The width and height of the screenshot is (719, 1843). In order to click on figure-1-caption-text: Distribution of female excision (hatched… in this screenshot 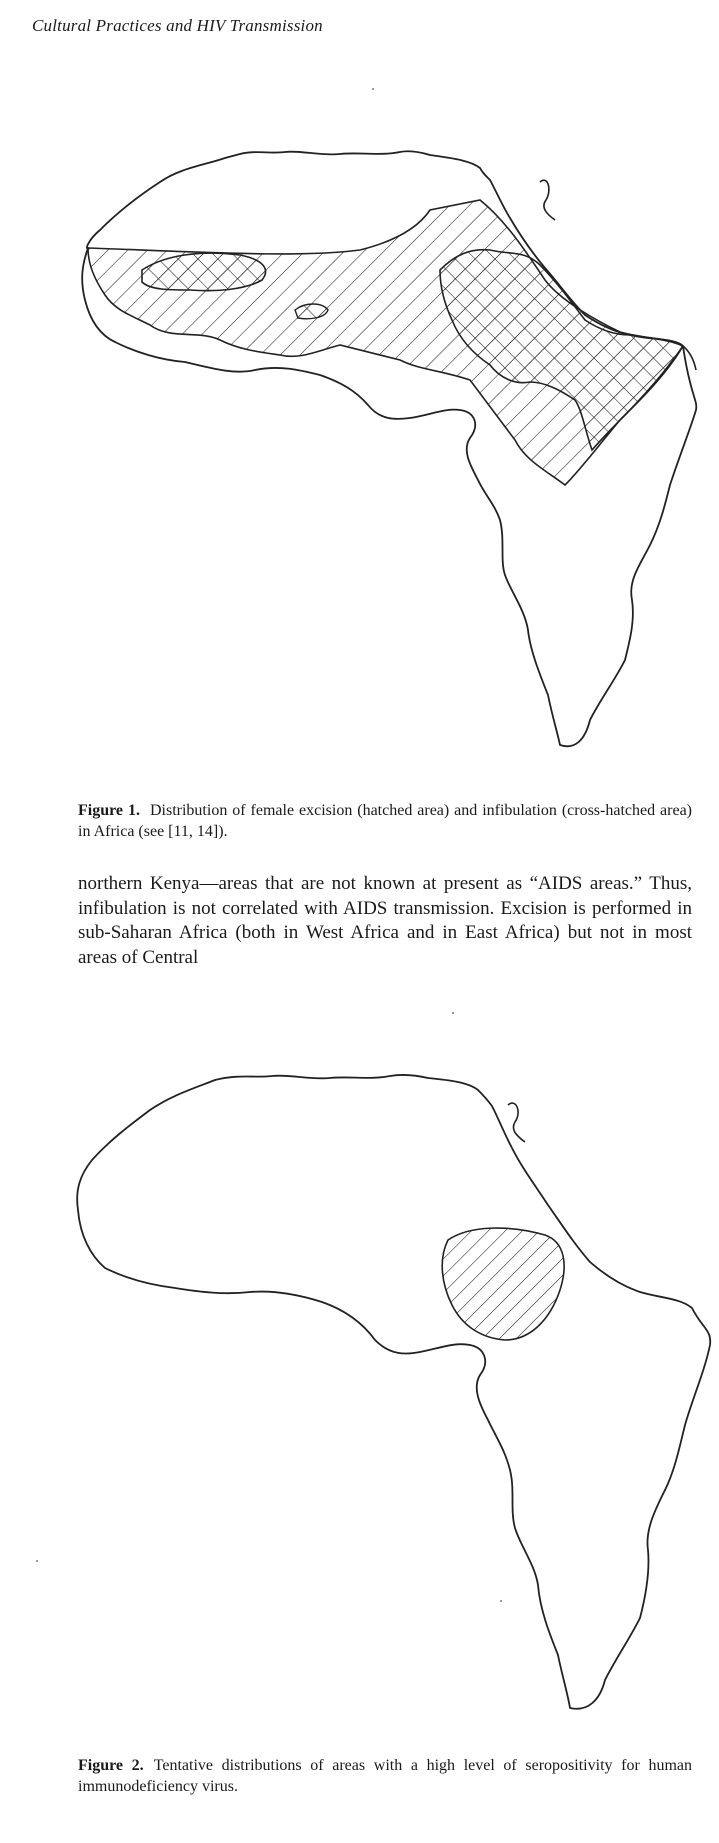, I will do `click(385, 821)`.